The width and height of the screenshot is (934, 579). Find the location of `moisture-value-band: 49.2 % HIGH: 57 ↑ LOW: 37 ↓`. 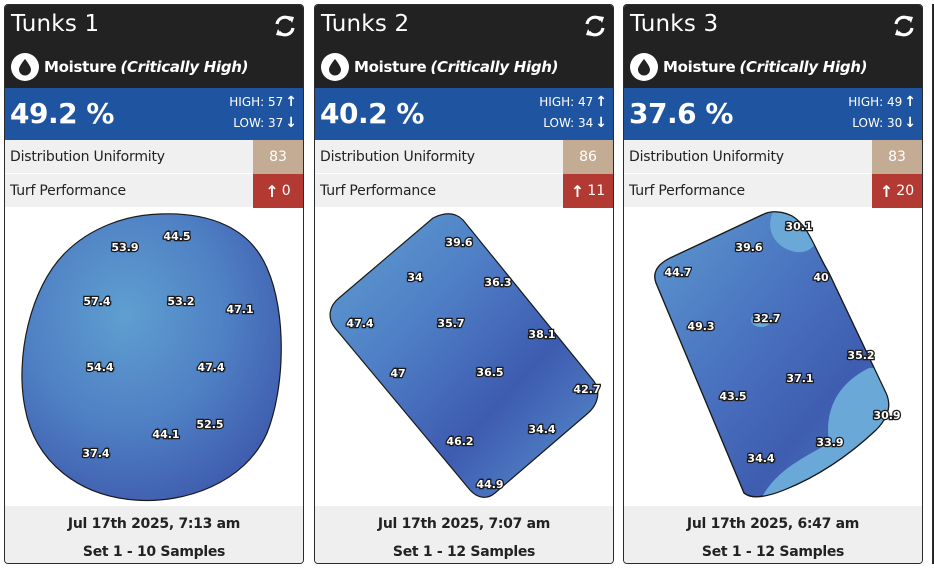

moisture-value-band: 49.2 % HIGH: 57 ↑ LOW: 37 ↓ is located at coordinates (154, 114).